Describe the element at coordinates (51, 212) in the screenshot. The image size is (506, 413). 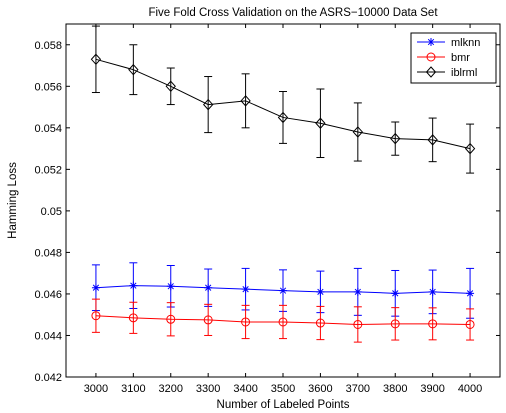
I see `y-tick-label: 0.05` at that location.